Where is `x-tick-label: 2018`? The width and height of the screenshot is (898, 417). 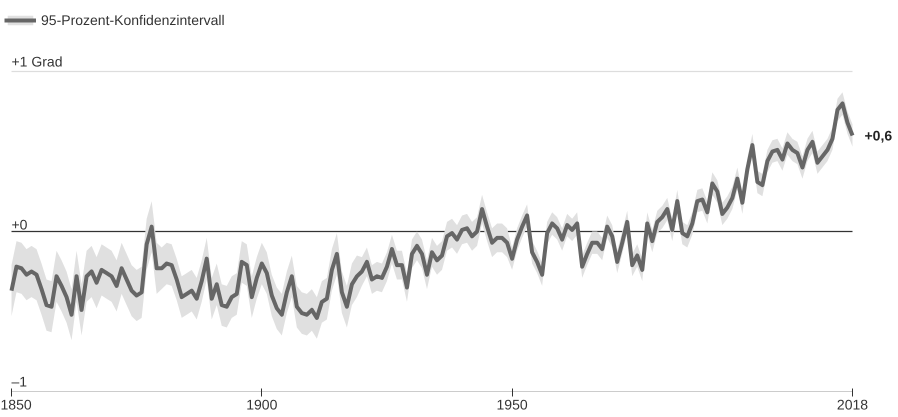 x-tick-label: 2018 is located at coordinates (852, 404).